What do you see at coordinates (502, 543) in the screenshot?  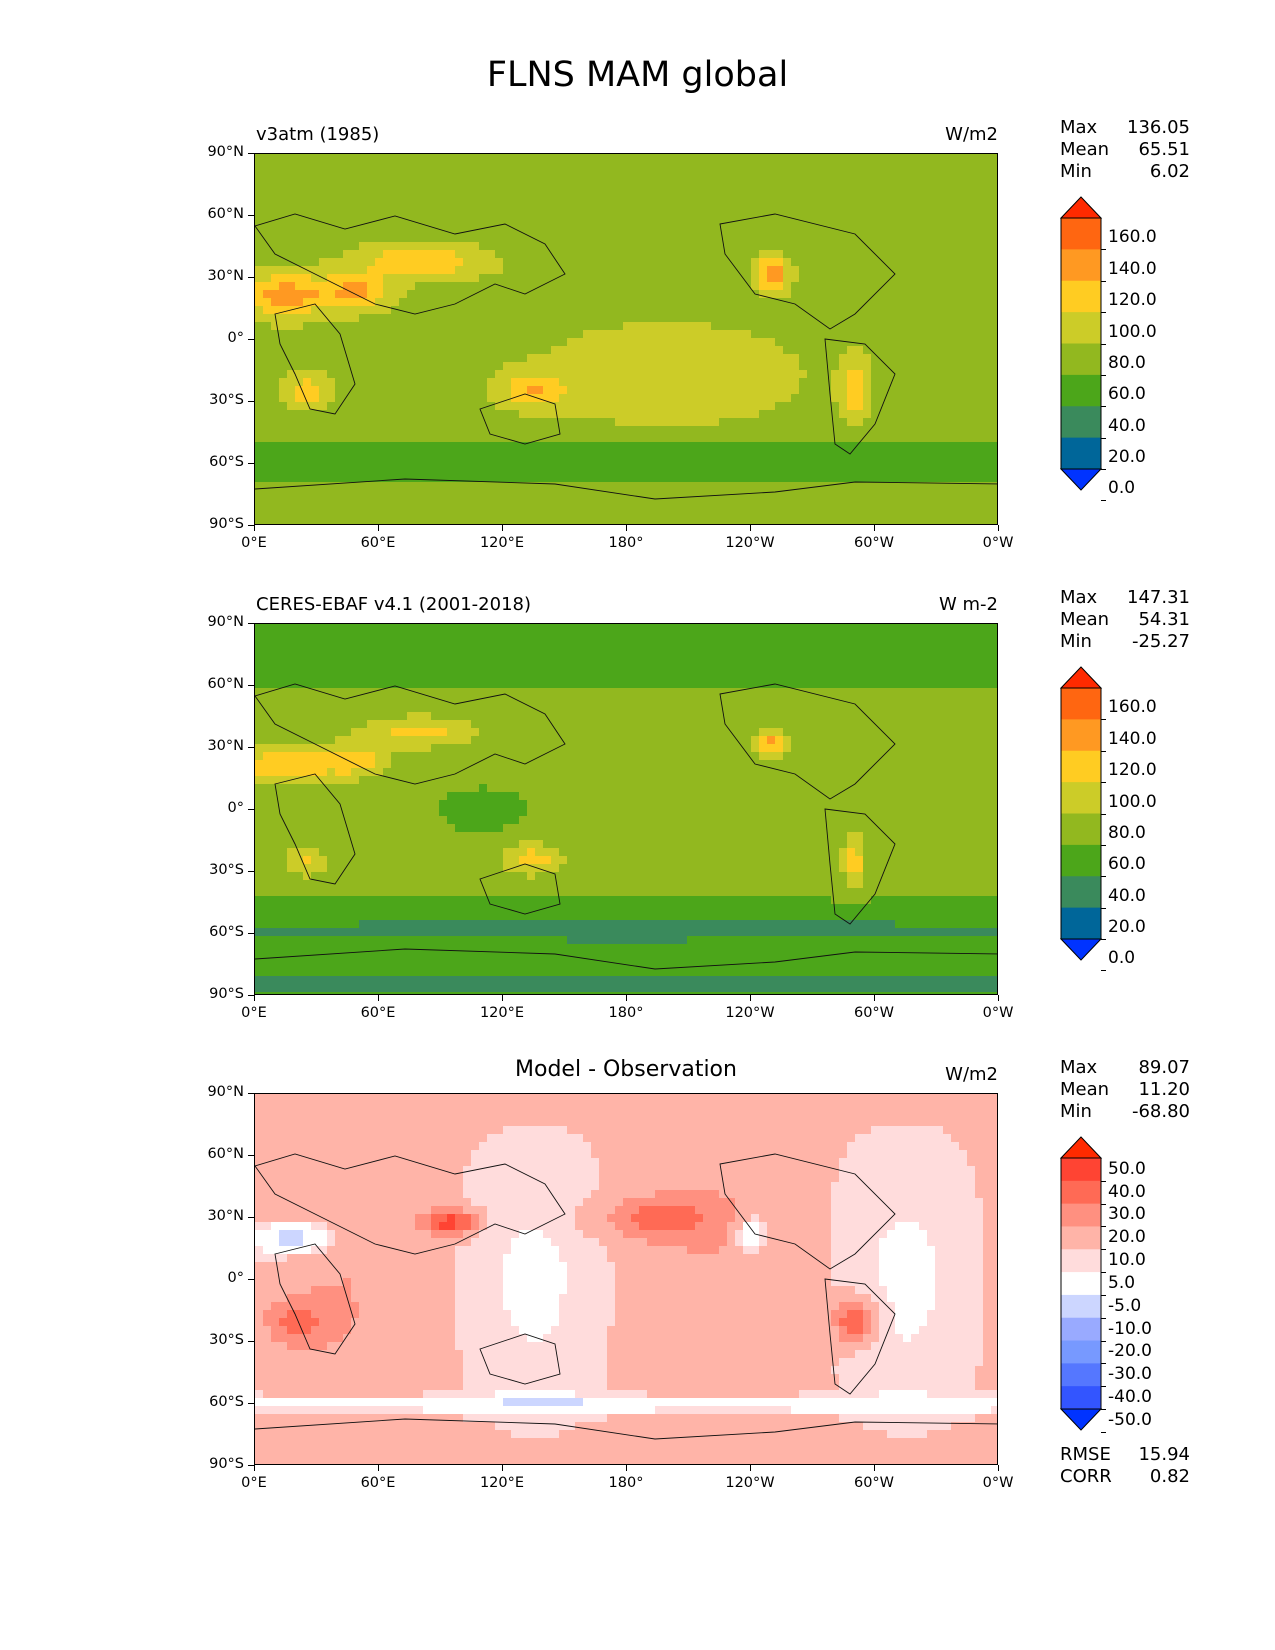 I see `lon-tick-label: 120°E` at bounding box center [502, 543].